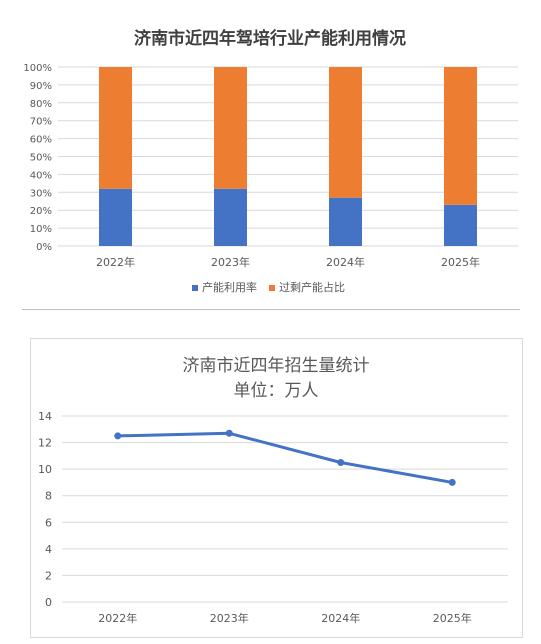 This screenshot has width=541, height=644. Describe the element at coordinates (45, 416) in the screenshot. I see `y-tick-label: 14` at that location.